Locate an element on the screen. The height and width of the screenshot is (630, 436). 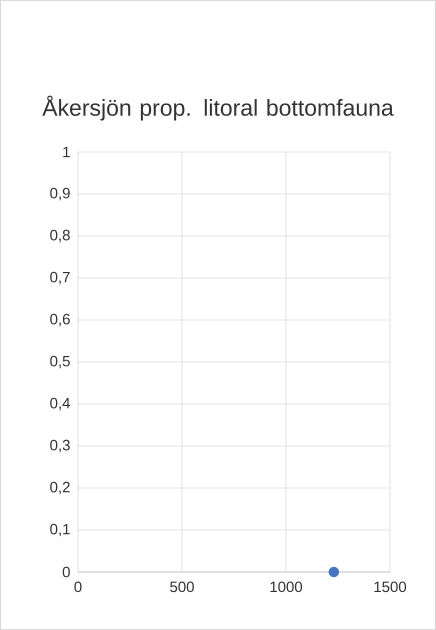
y-tick-label: 0,8 is located at coordinates (60, 236).